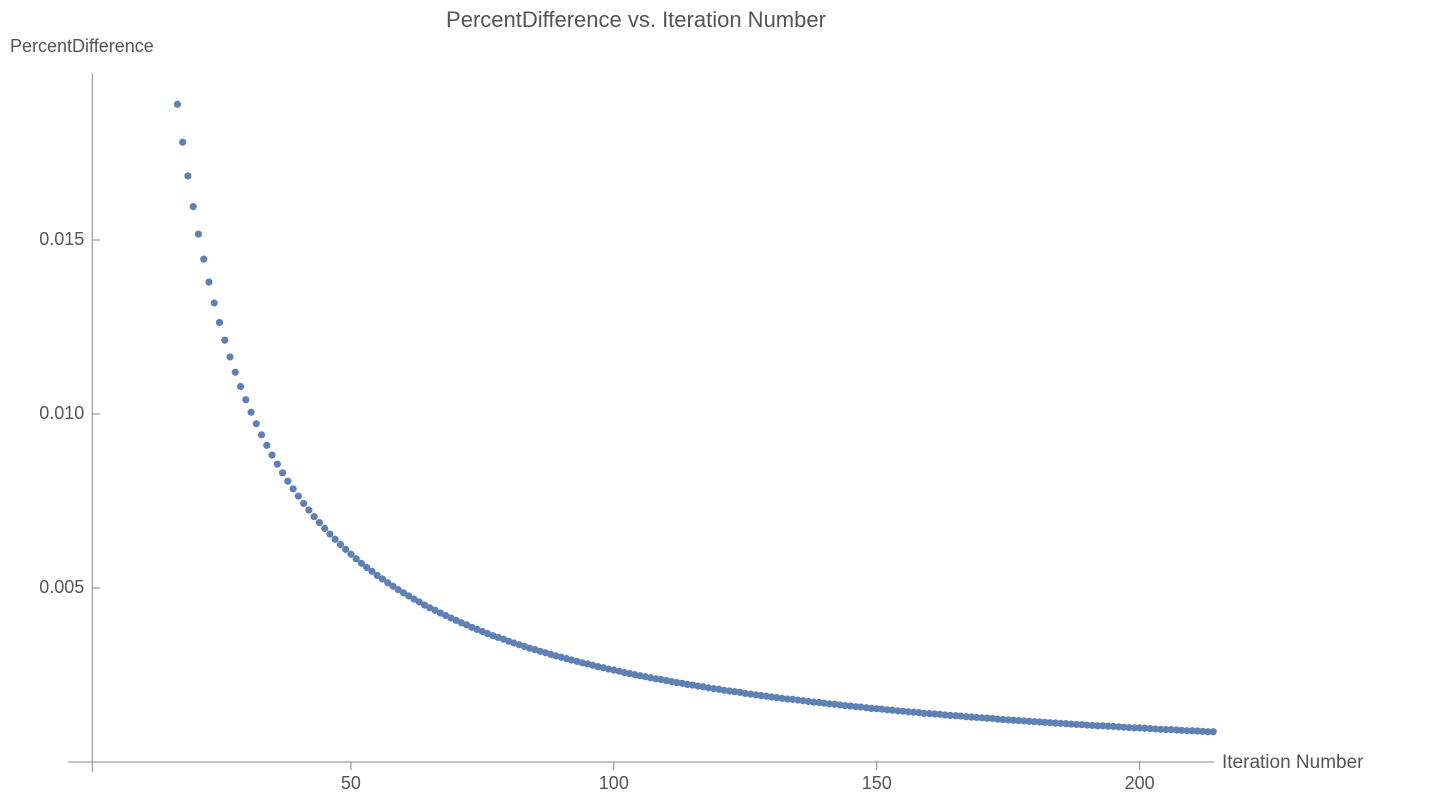  Describe the element at coordinates (351, 783) in the screenshot. I see `x-tick-label: 50` at that location.